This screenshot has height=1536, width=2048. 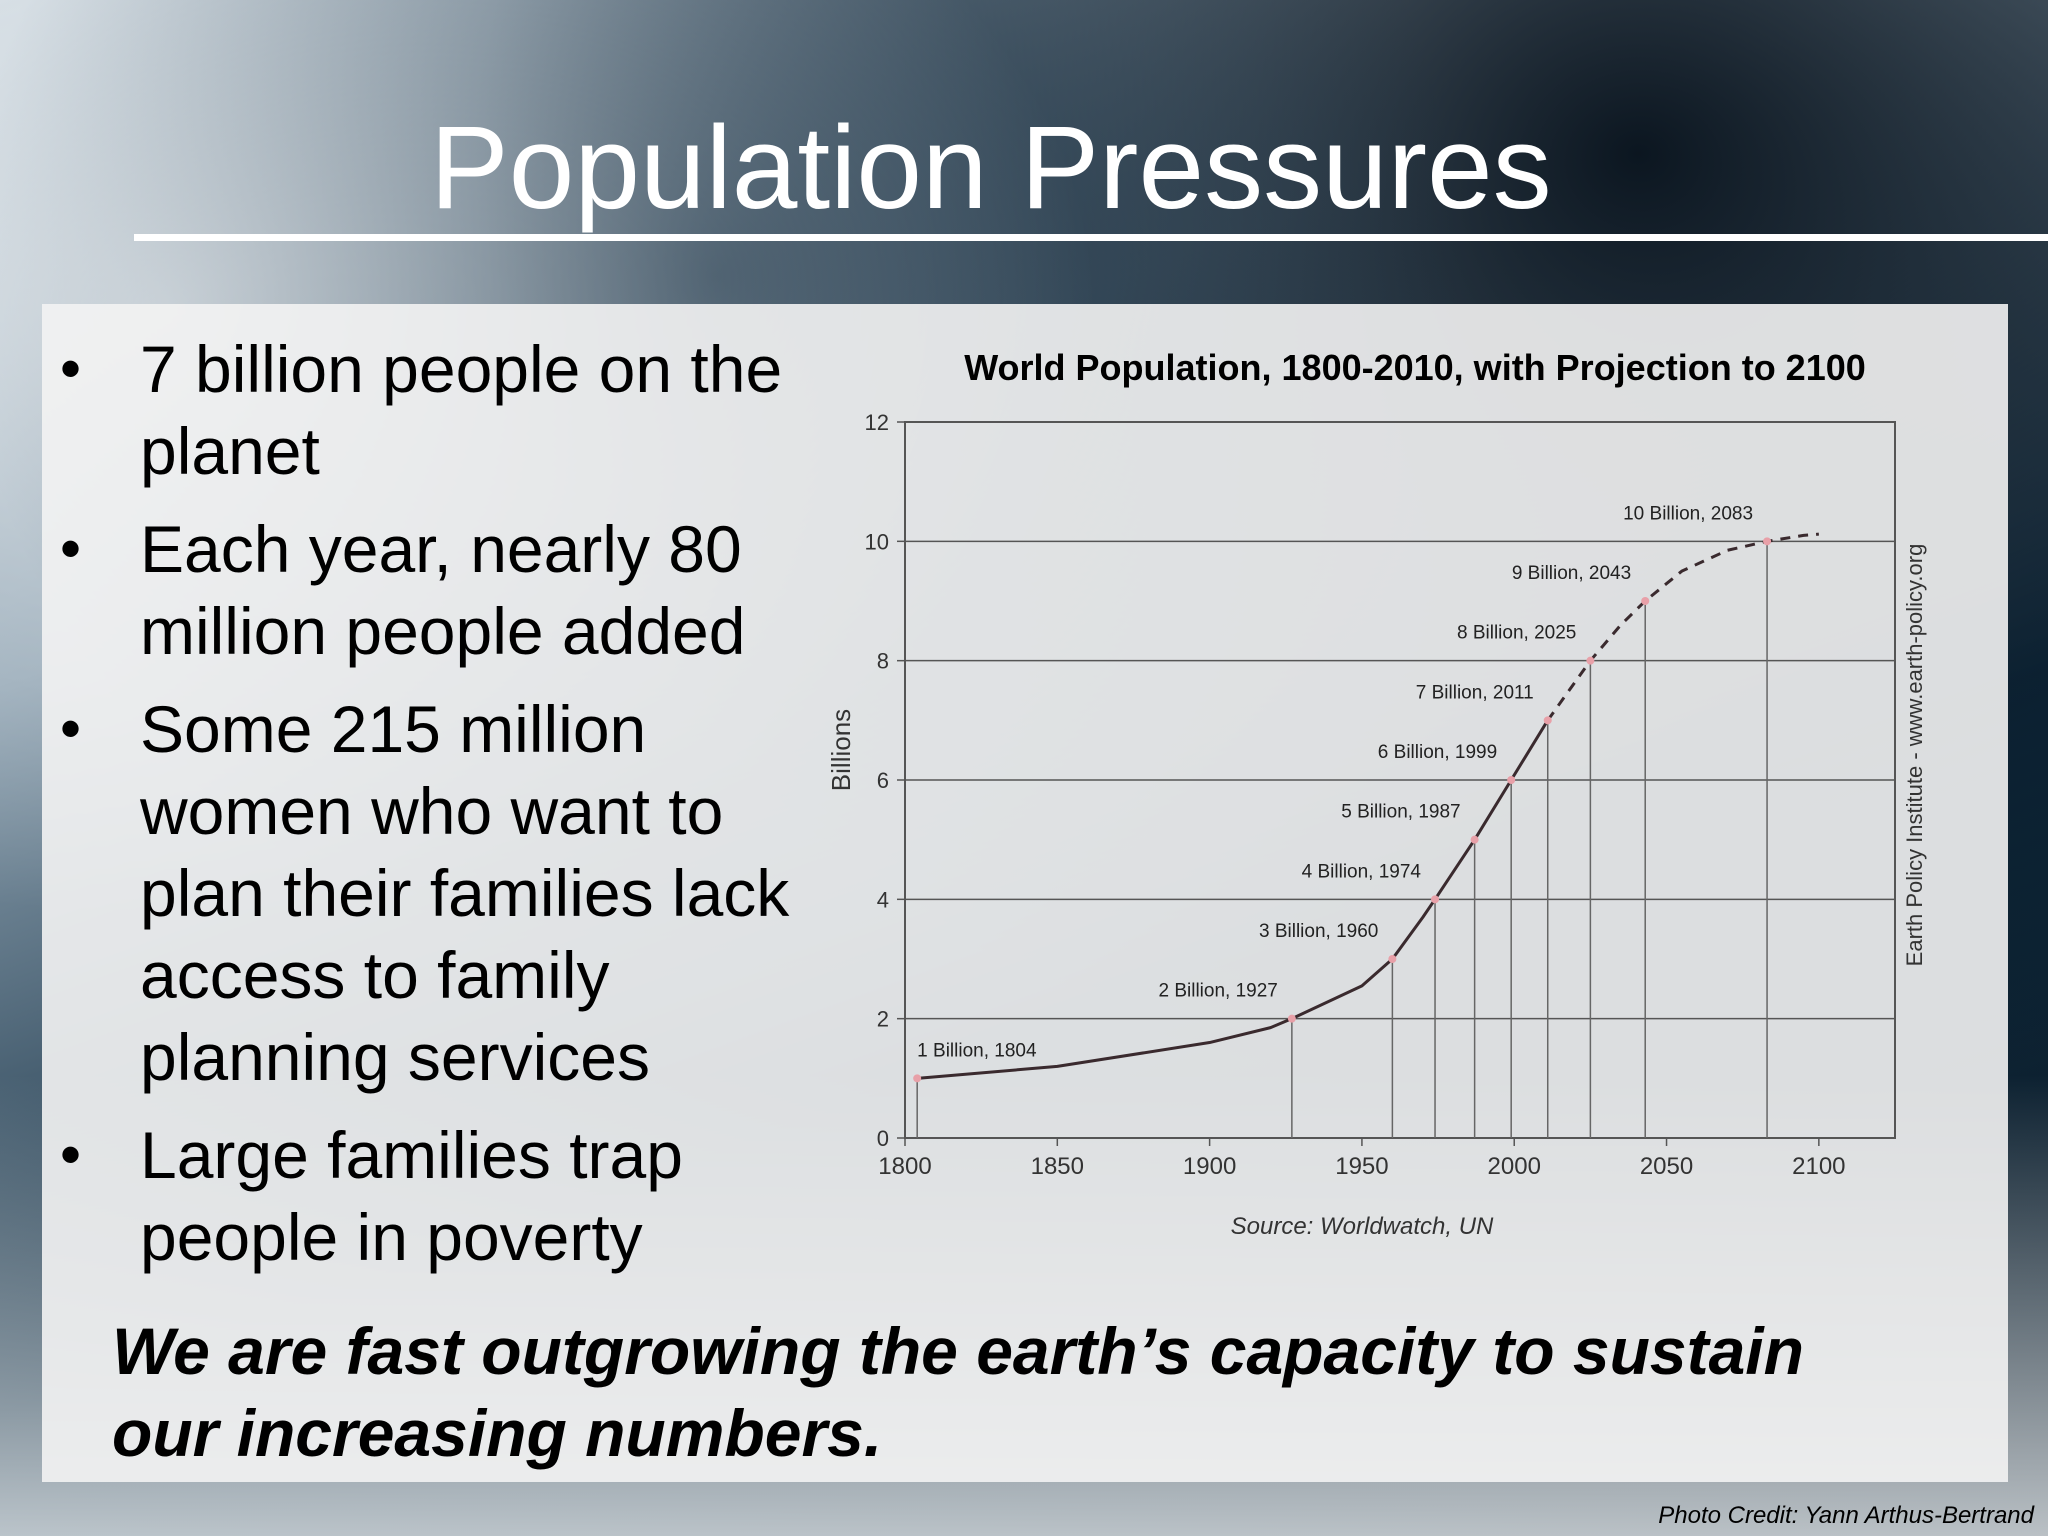 What do you see at coordinates (1362, 871) in the screenshot?
I see `milestone-label: 4 Billion, 1974` at bounding box center [1362, 871].